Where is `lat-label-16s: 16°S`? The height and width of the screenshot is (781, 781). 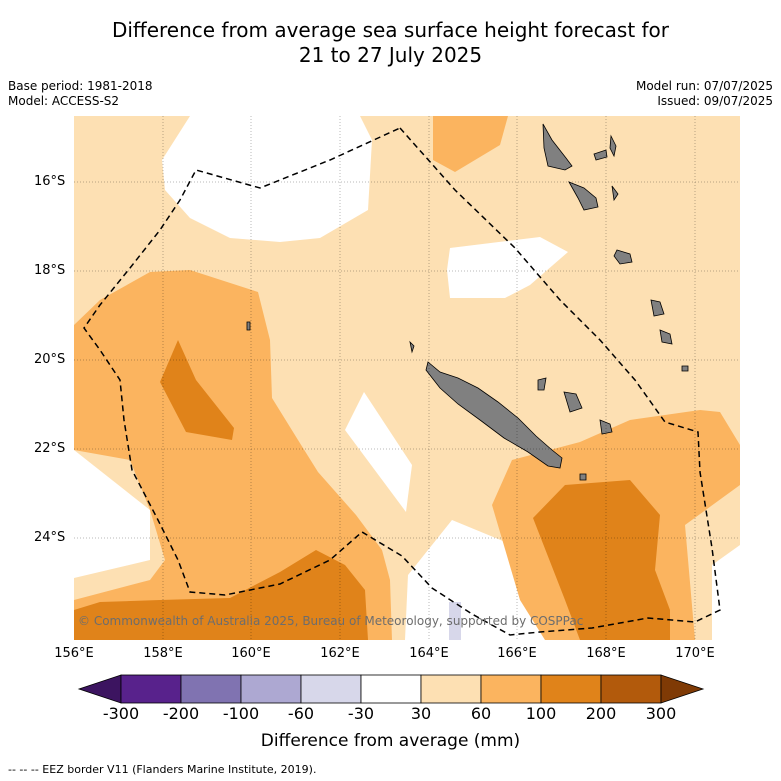
lat-label-16s: 16°S is located at coordinates (50, 181).